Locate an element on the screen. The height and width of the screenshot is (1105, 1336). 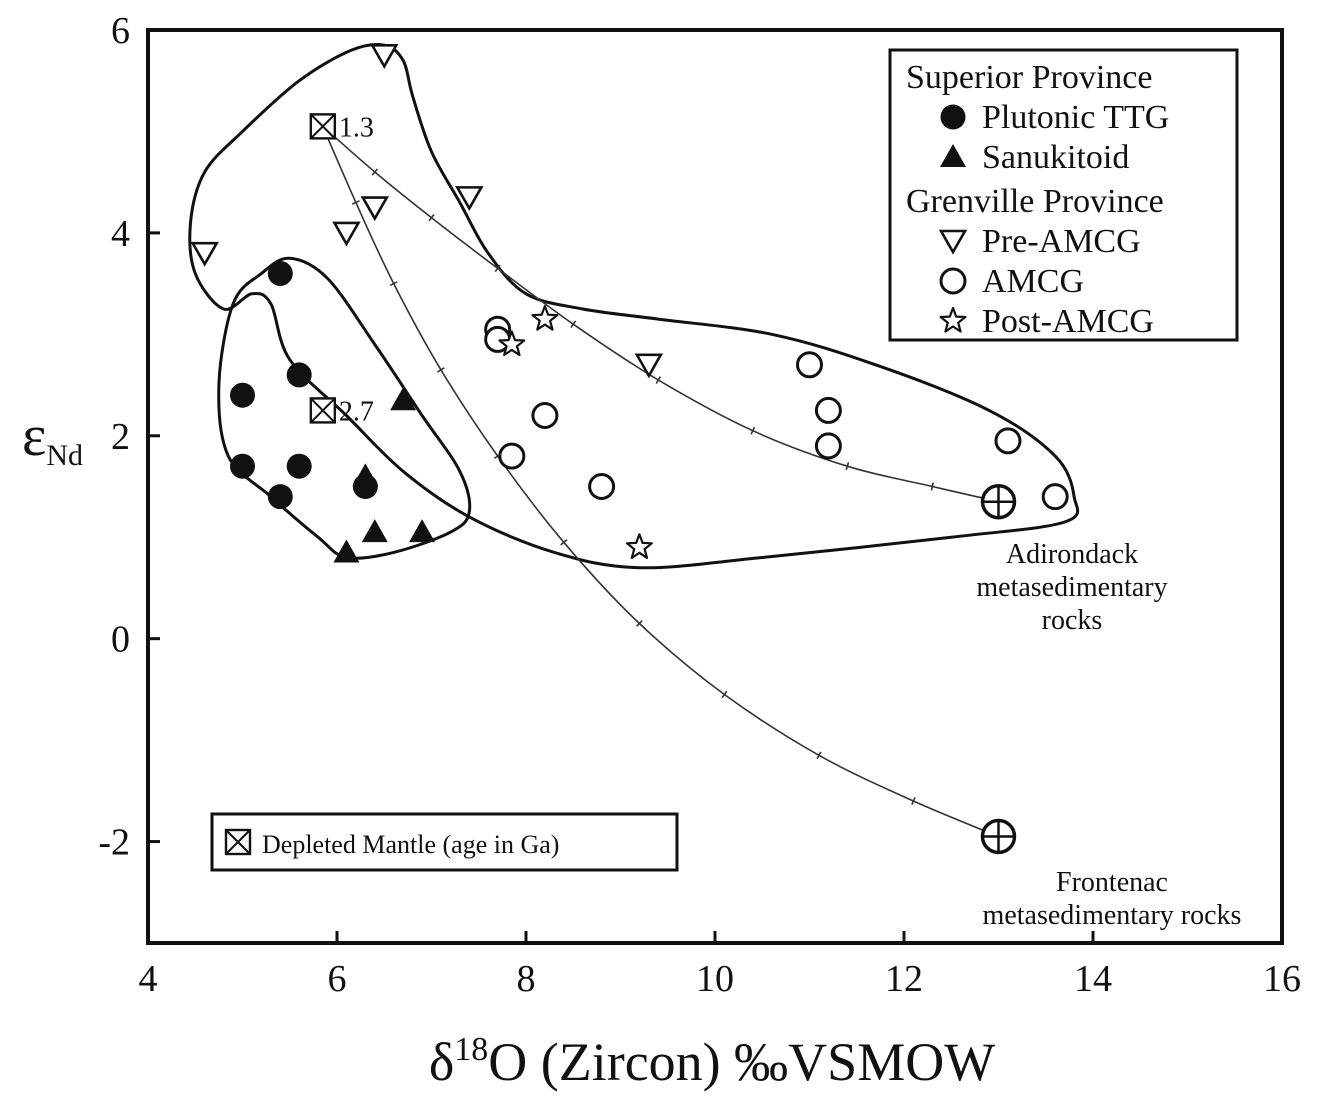
y-axis-title-main: ε is located at coordinates (34, 435).